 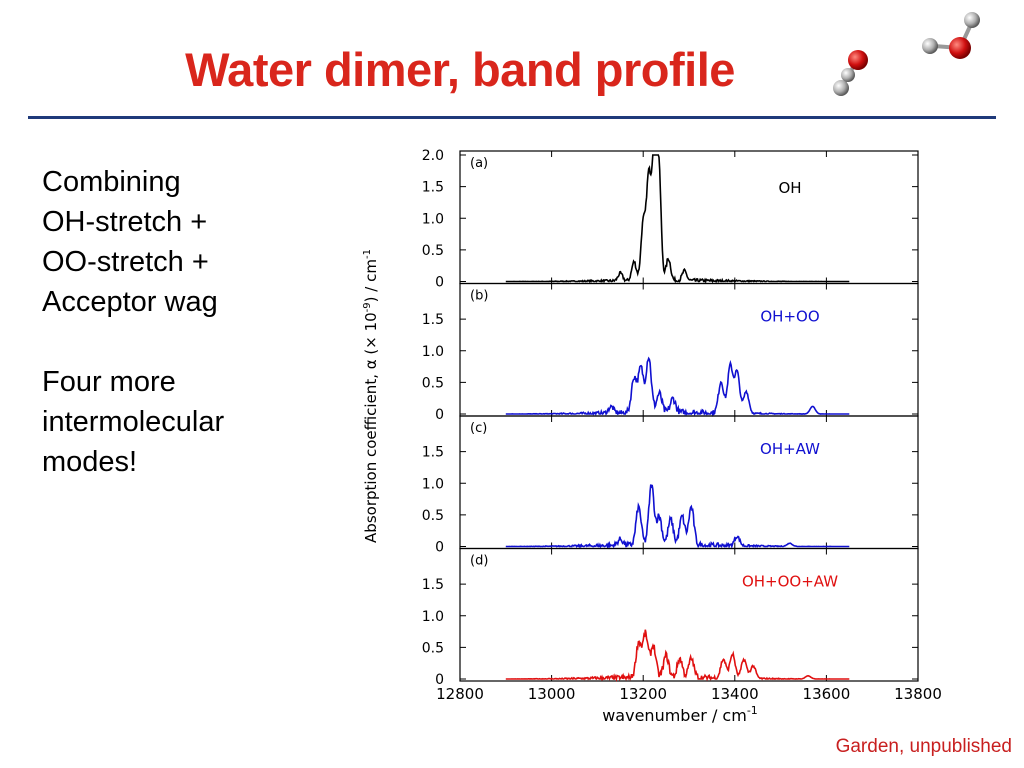 What do you see at coordinates (367, 307) in the screenshot?
I see `y-axis-label-superscript: -9` at bounding box center [367, 307].